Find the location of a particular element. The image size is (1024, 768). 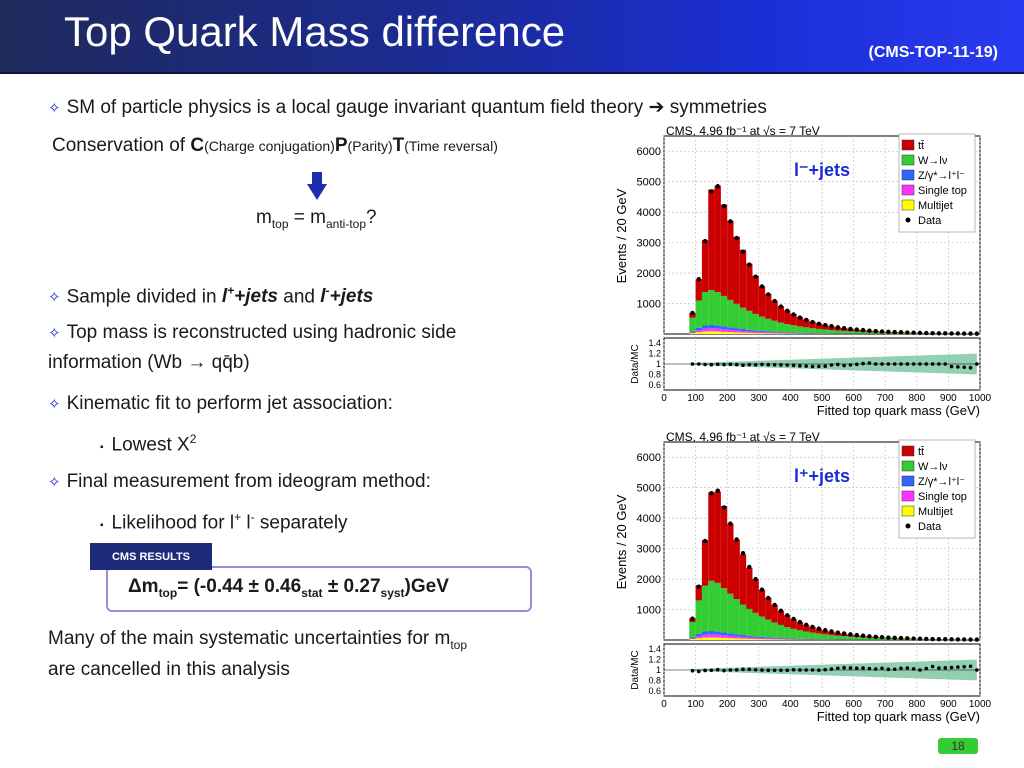

ratio-axis-label: Data/MC is located at coordinates (635, 363).